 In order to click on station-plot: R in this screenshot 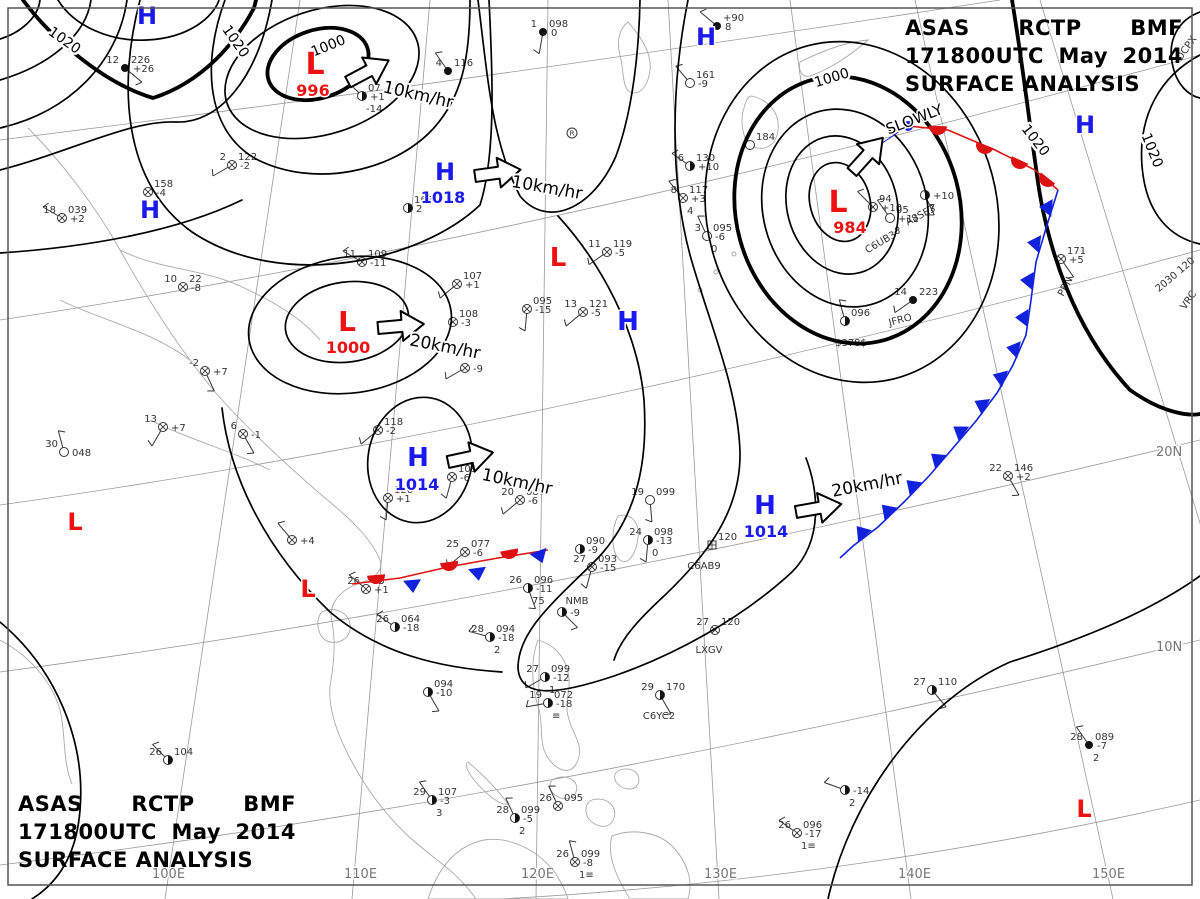, I will do `click(572, 133)`.